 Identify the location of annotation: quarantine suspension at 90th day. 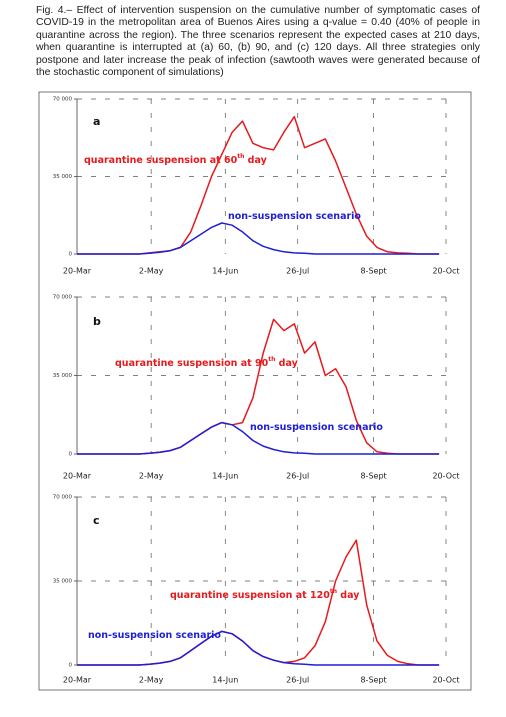
(207, 362).